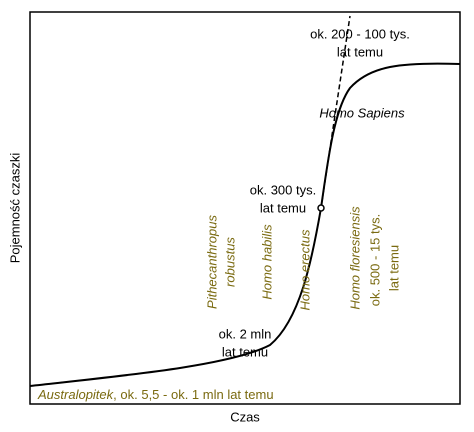  What do you see at coordinates (14, 208) in the screenshot?
I see `y-axis-label: Pojemność czaszki` at bounding box center [14, 208].